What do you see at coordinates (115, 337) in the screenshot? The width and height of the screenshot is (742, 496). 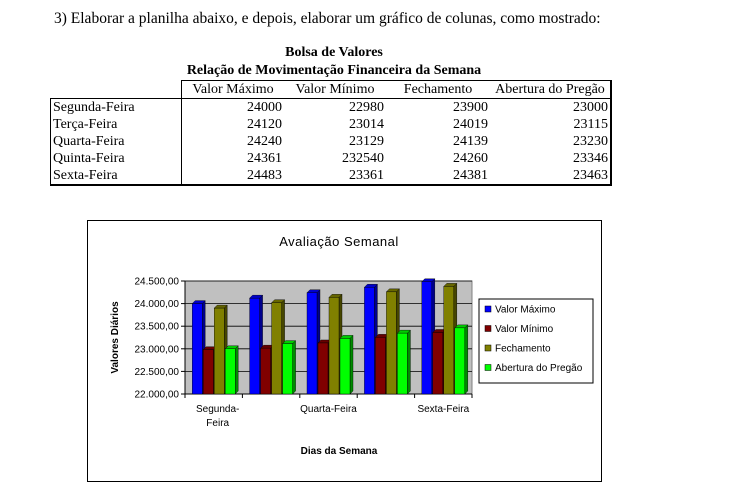 I see `y-axis-title: Valores Diários` at bounding box center [115, 337].